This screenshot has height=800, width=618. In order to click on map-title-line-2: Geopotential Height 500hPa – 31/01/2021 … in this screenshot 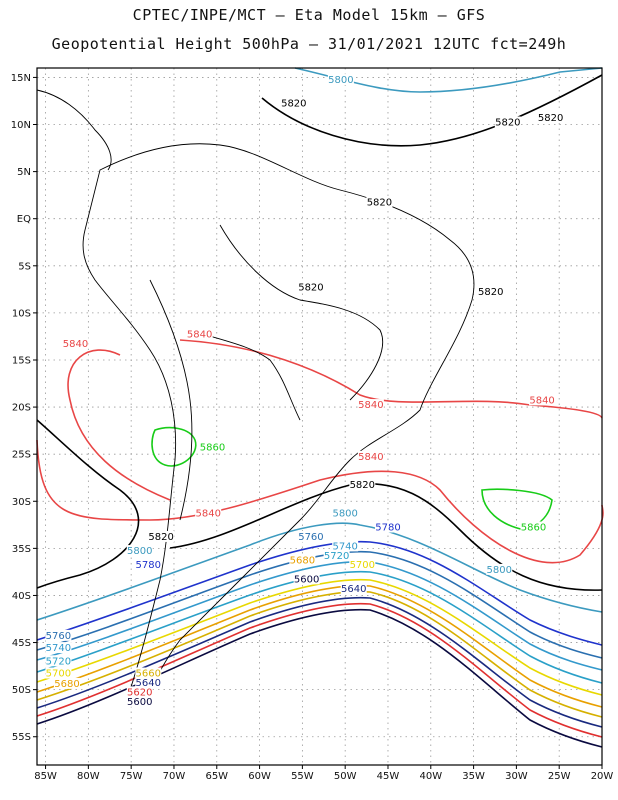, I will do `click(309, 44)`.